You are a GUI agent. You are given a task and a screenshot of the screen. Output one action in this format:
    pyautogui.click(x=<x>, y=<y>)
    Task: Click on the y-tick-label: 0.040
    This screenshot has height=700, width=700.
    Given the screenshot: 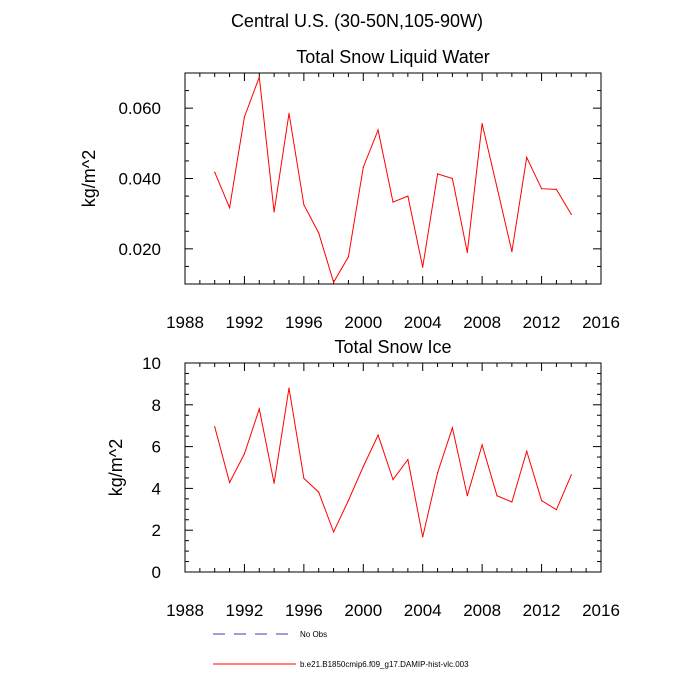 What is the action you would take?
    pyautogui.click(x=139, y=179)
    